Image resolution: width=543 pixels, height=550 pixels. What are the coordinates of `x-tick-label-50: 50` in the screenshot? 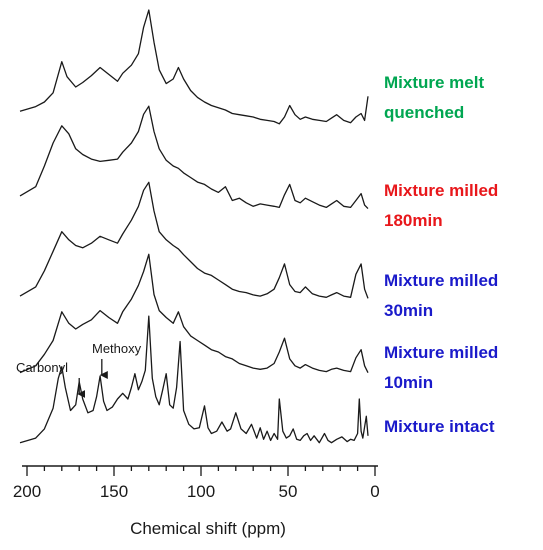 It's located at (288, 491).